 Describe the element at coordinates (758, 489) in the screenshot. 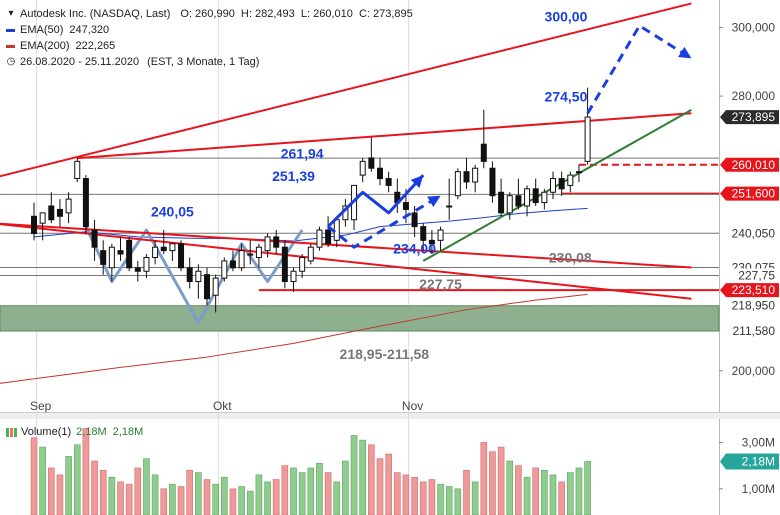

I see `volume-axis-label: 1,00M` at that location.